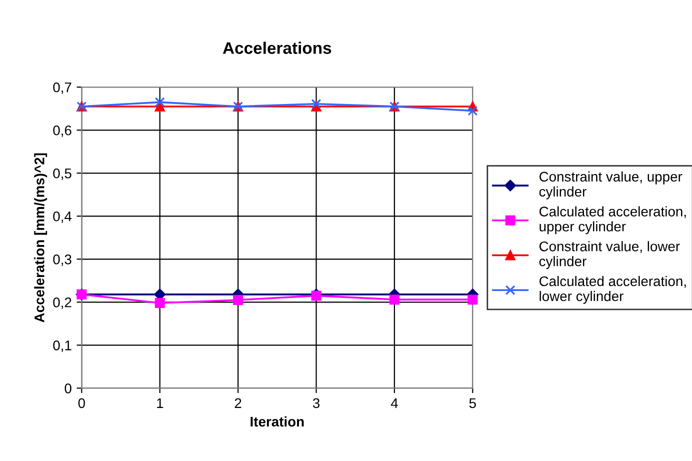  I want to click on x-tick-label: 2, so click(238, 403).